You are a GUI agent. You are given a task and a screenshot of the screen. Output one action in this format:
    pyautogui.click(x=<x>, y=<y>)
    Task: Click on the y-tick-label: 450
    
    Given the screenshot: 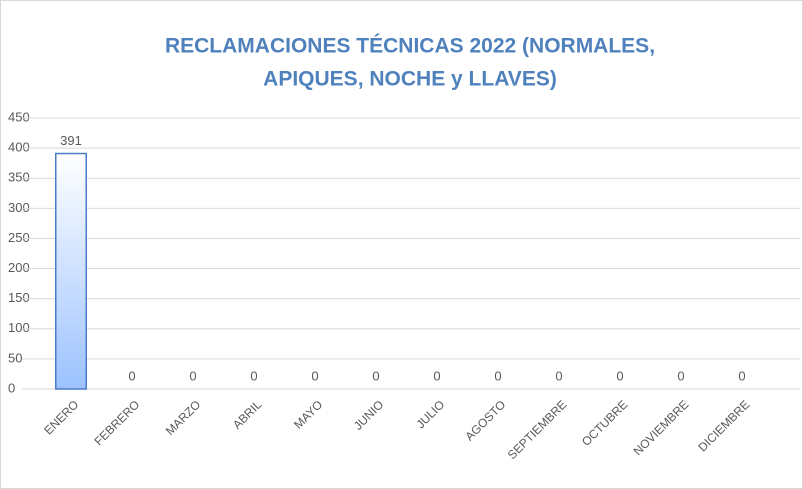 What is the action you would take?
    pyautogui.click(x=19, y=116)
    